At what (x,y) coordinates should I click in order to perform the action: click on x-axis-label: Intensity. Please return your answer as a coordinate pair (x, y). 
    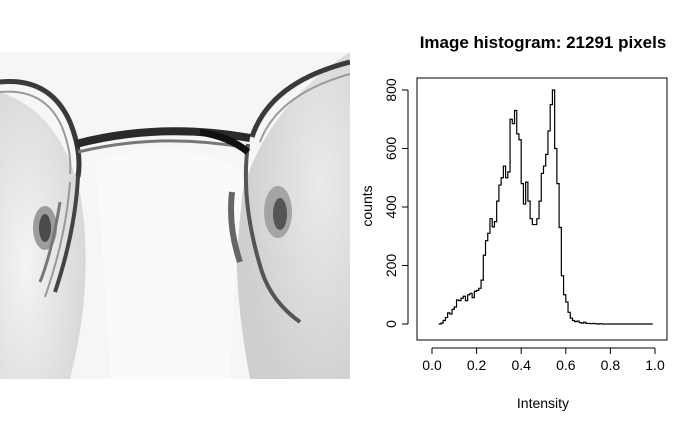
    Looking at the image, I should click on (543, 403).